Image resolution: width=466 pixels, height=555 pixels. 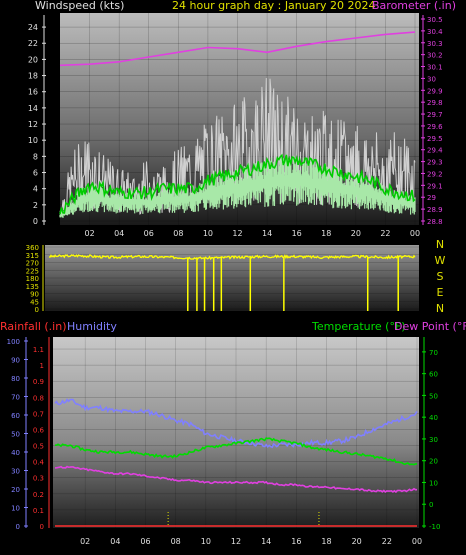 What do you see at coordinates (435, 222) in the screenshot?
I see `y-tick-barometer: 28.8` at bounding box center [435, 222].